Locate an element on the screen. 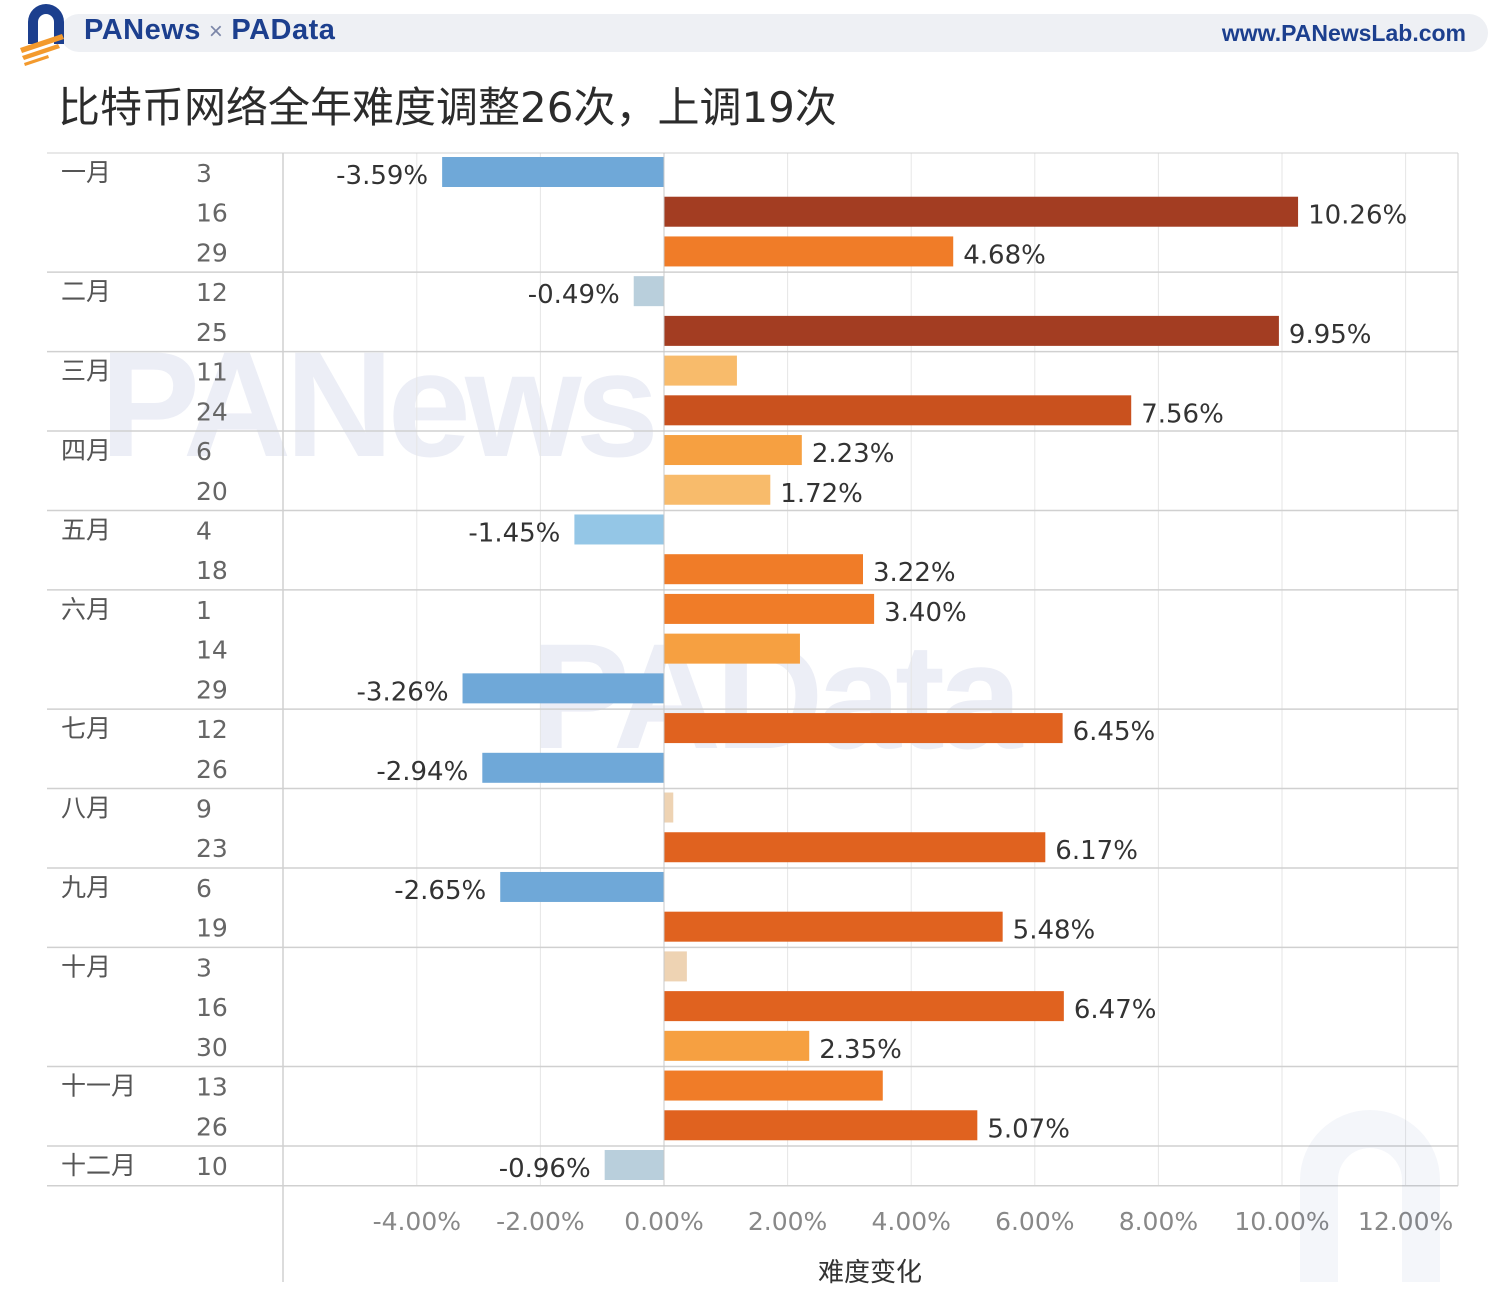  data-label: 3.22% is located at coordinates (914, 573).